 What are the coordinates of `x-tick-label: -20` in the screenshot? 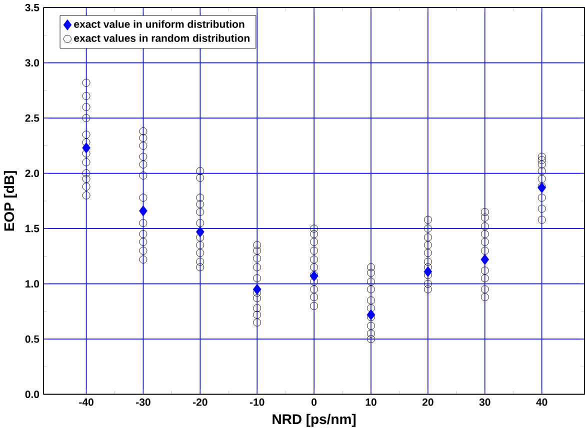 It's located at (200, 402).